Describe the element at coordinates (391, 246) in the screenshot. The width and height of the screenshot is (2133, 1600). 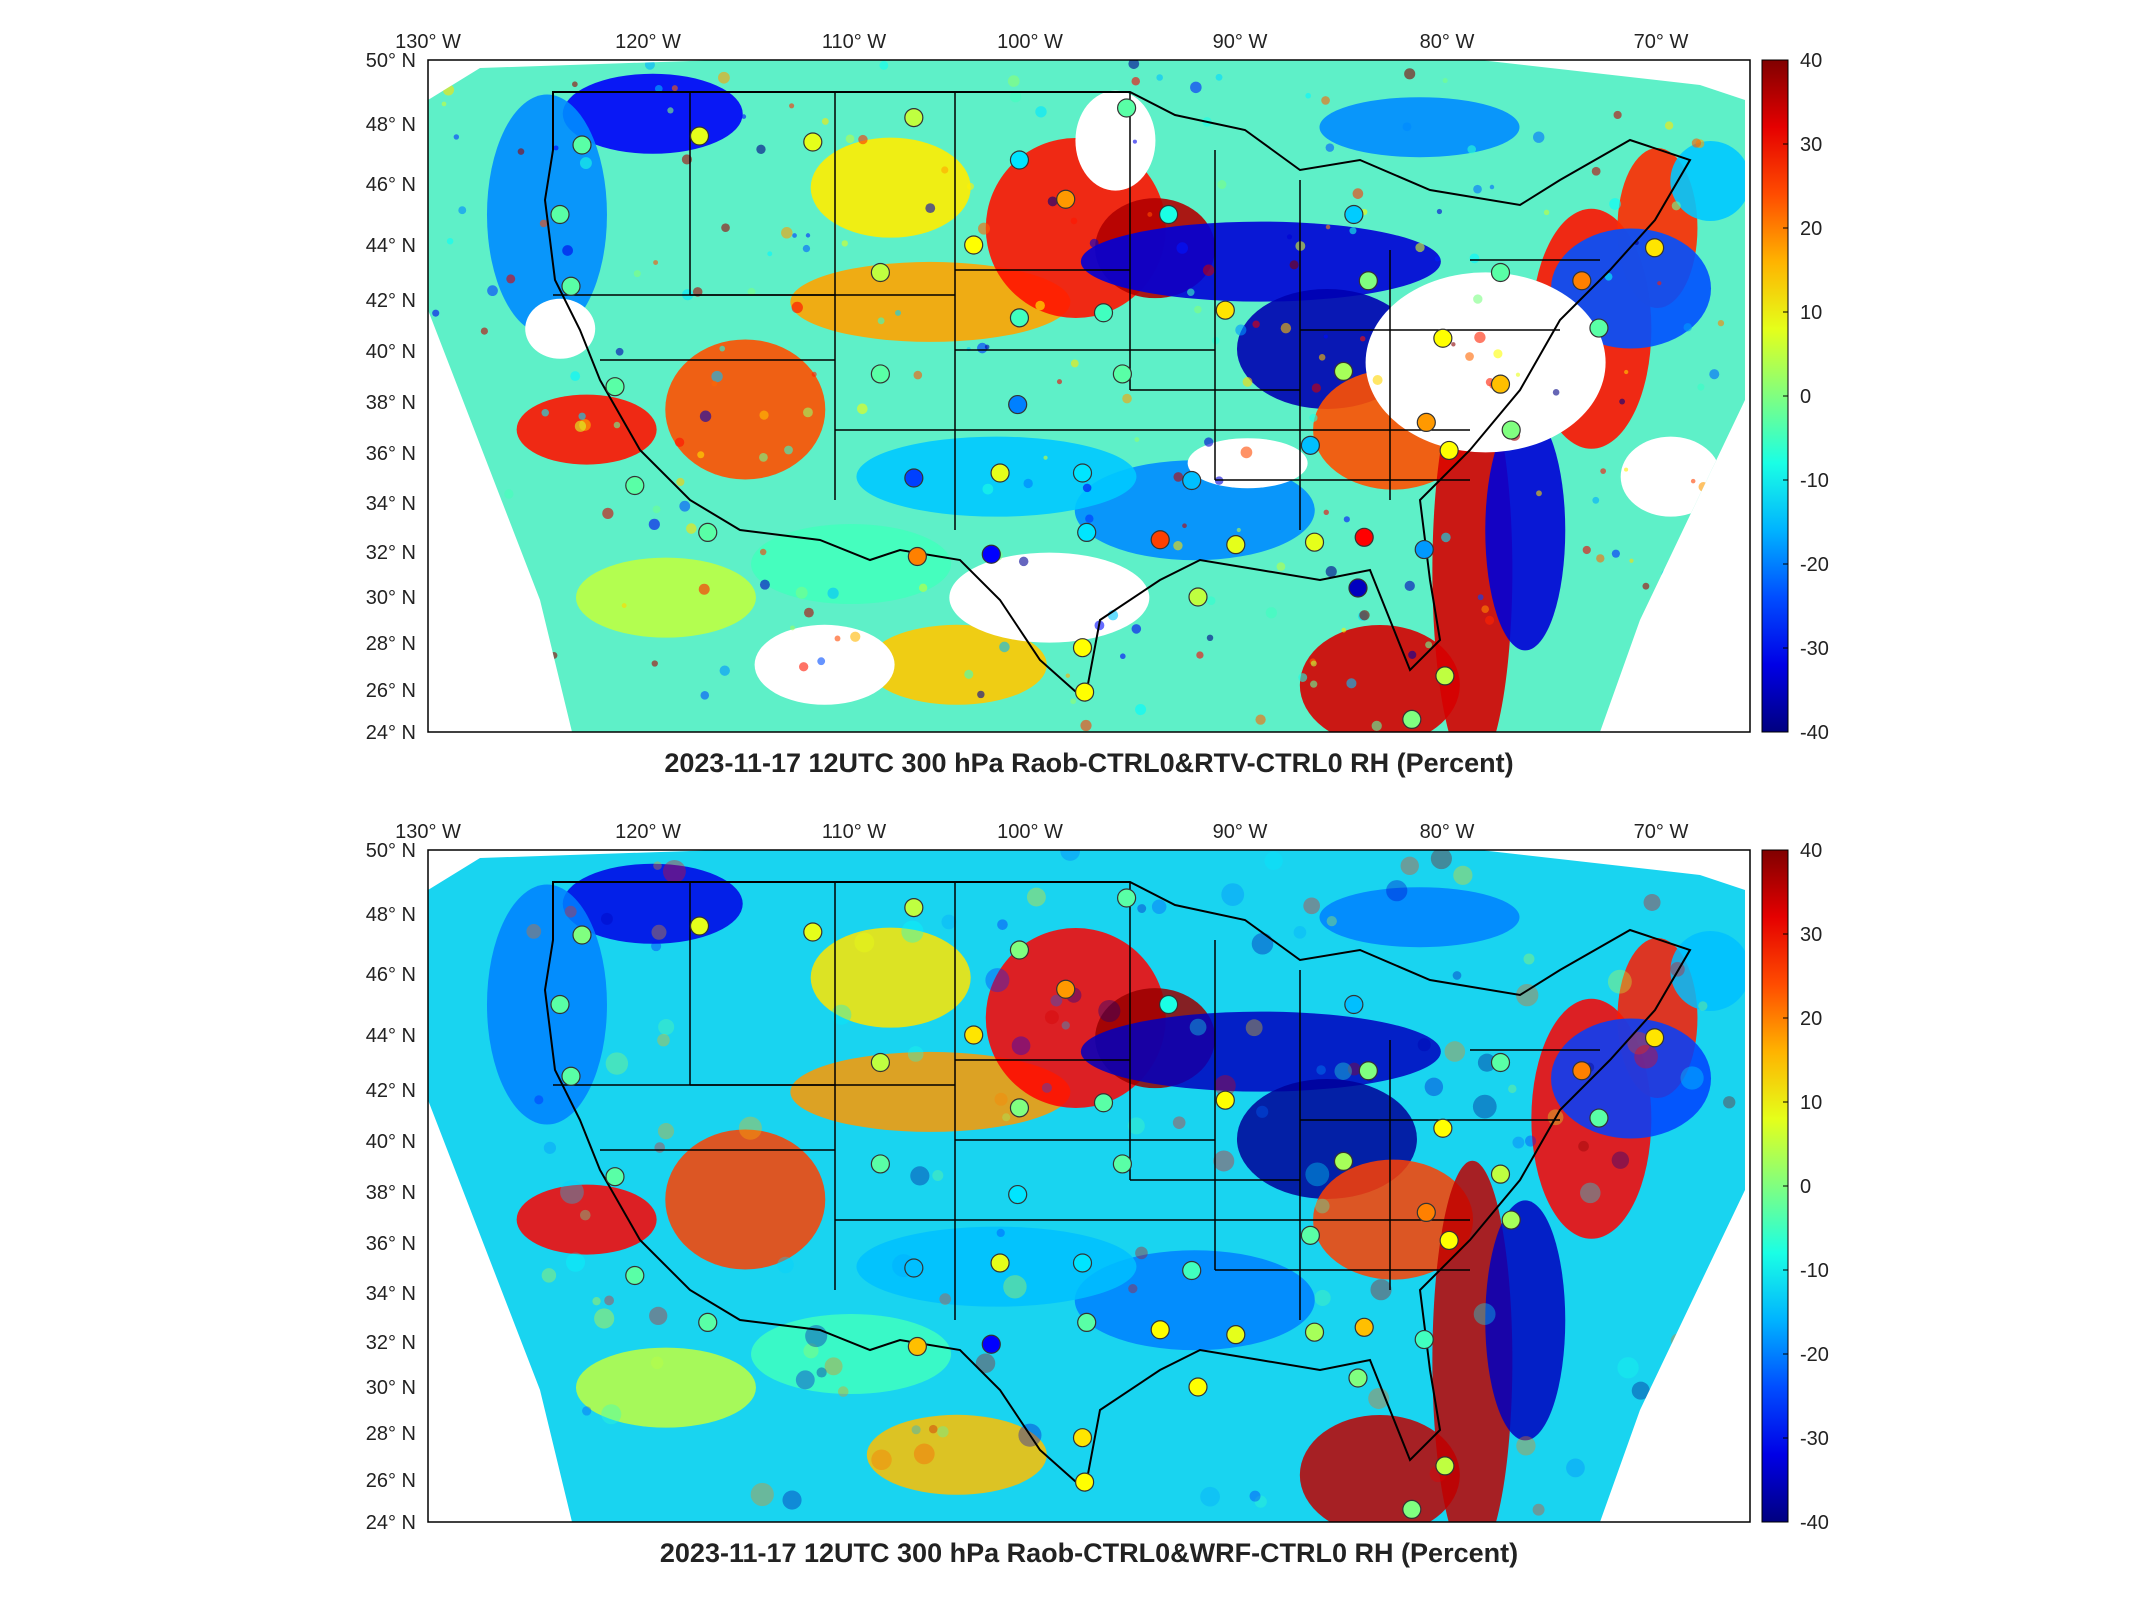
I see `lat-tick-label: 44° N` at that location.